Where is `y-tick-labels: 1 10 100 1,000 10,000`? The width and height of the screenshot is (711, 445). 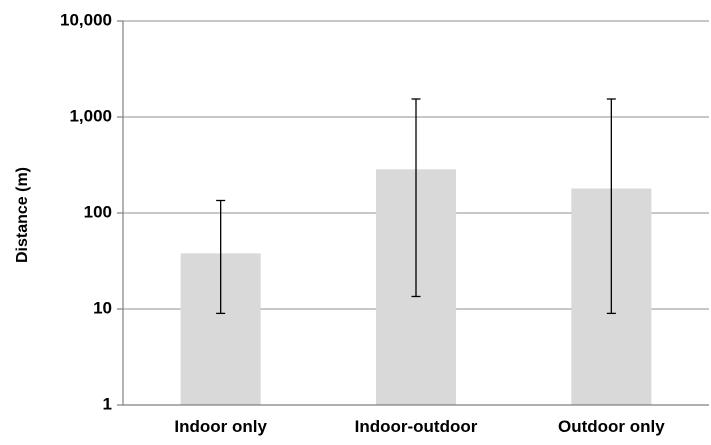
y-tick-labels: 1 10 100 1,000 10,000 is located at coordinates (86, 211).